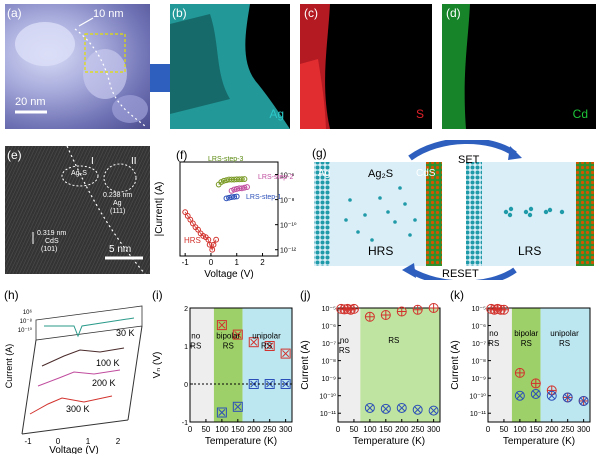  What do you see at coordinates (381, 251) in the screenshot?
I see `hrs-label: HRS` at bounding box center [381, 251].